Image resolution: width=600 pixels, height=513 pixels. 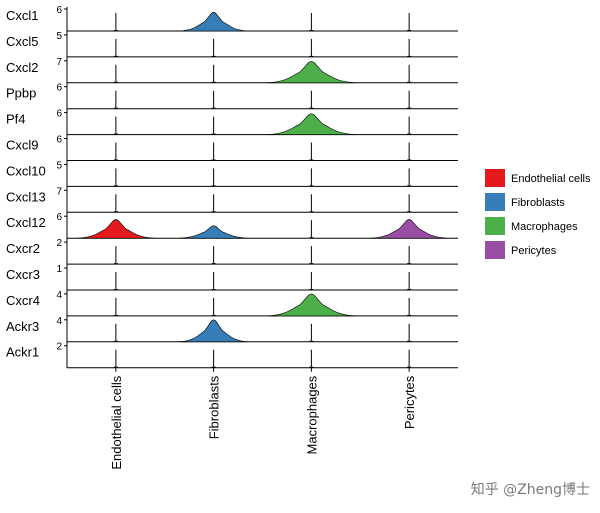 What do you see at coordinates (544, 227) in the screenshot?
I see `legend-label-macrophages: Macrophages` at bounding box center [544, 227].